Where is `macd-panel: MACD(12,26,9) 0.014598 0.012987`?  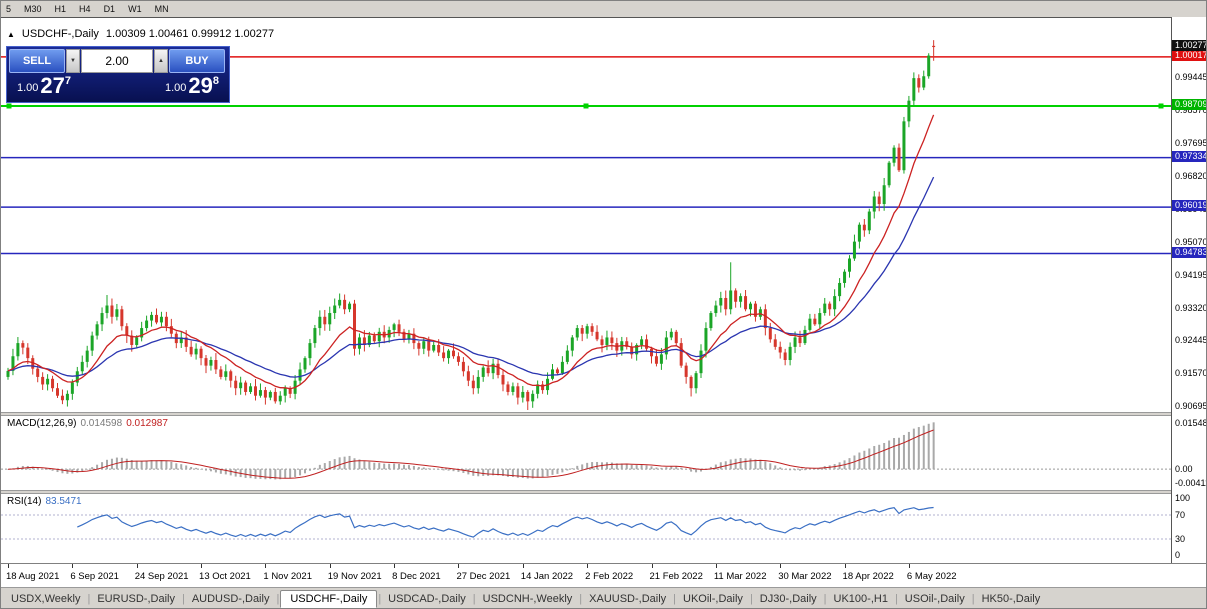
macd-panel: MACD(12,26,9) 0.014598 0.012987 is located at coordinates (586, 453).